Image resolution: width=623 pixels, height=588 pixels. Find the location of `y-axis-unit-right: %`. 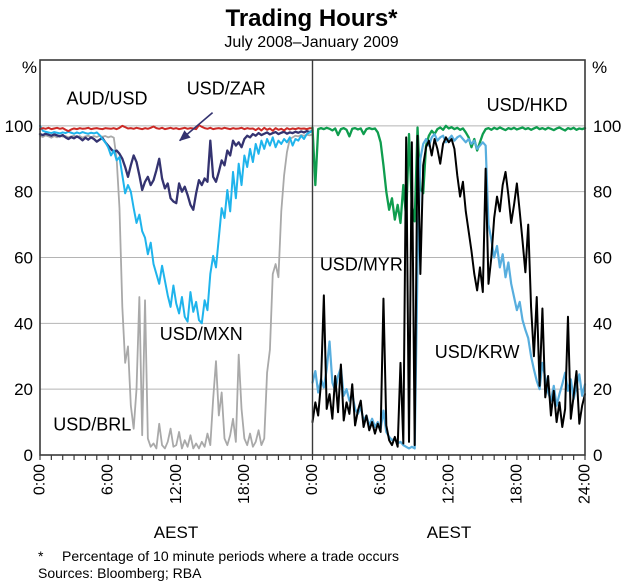

y-axis-unit-right: % is located at coordinates (600, 67).